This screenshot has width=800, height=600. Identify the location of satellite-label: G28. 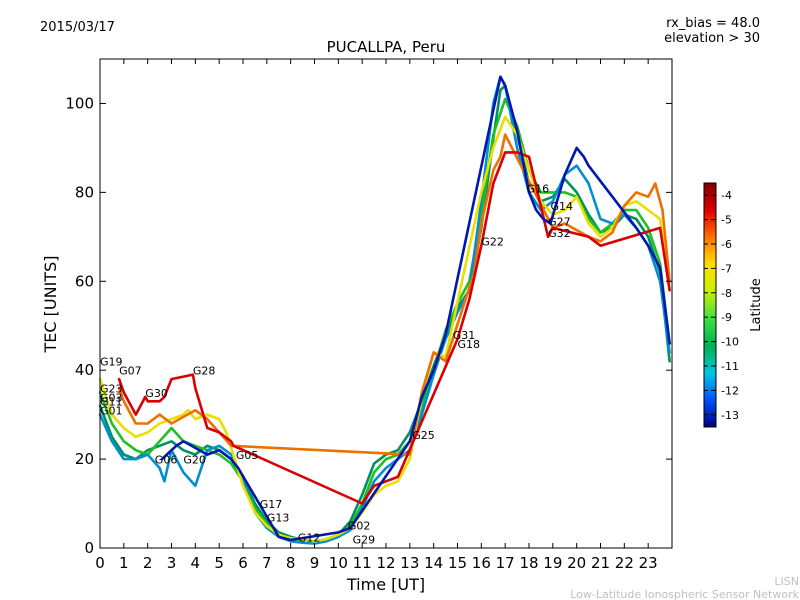
(204, 371).